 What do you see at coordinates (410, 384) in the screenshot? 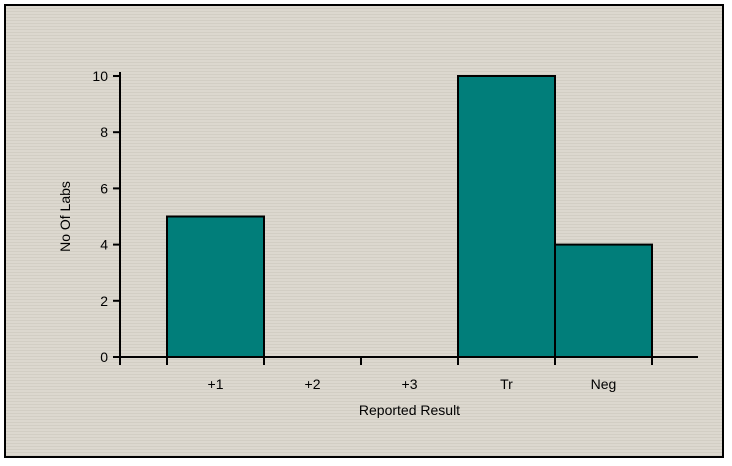
I see `x-tick-label: +3` at bounding box center [410, 384].